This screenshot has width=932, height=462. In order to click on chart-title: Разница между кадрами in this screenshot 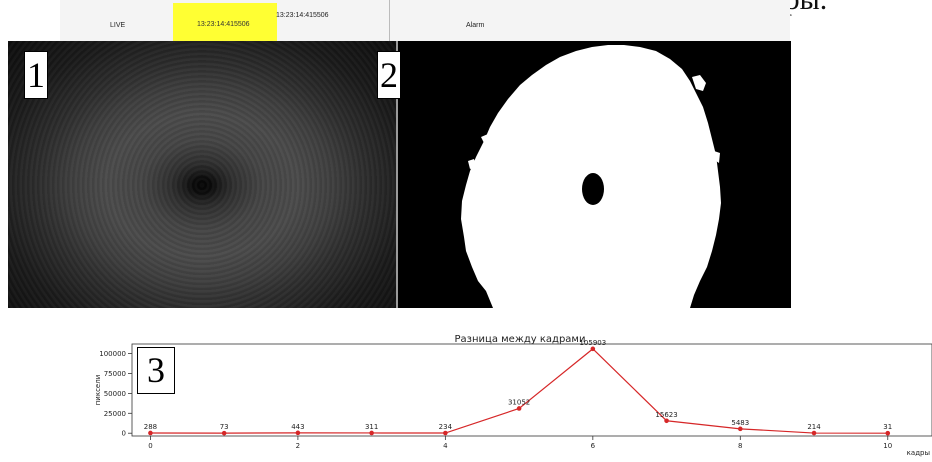, I will do `click(520, 339)`.